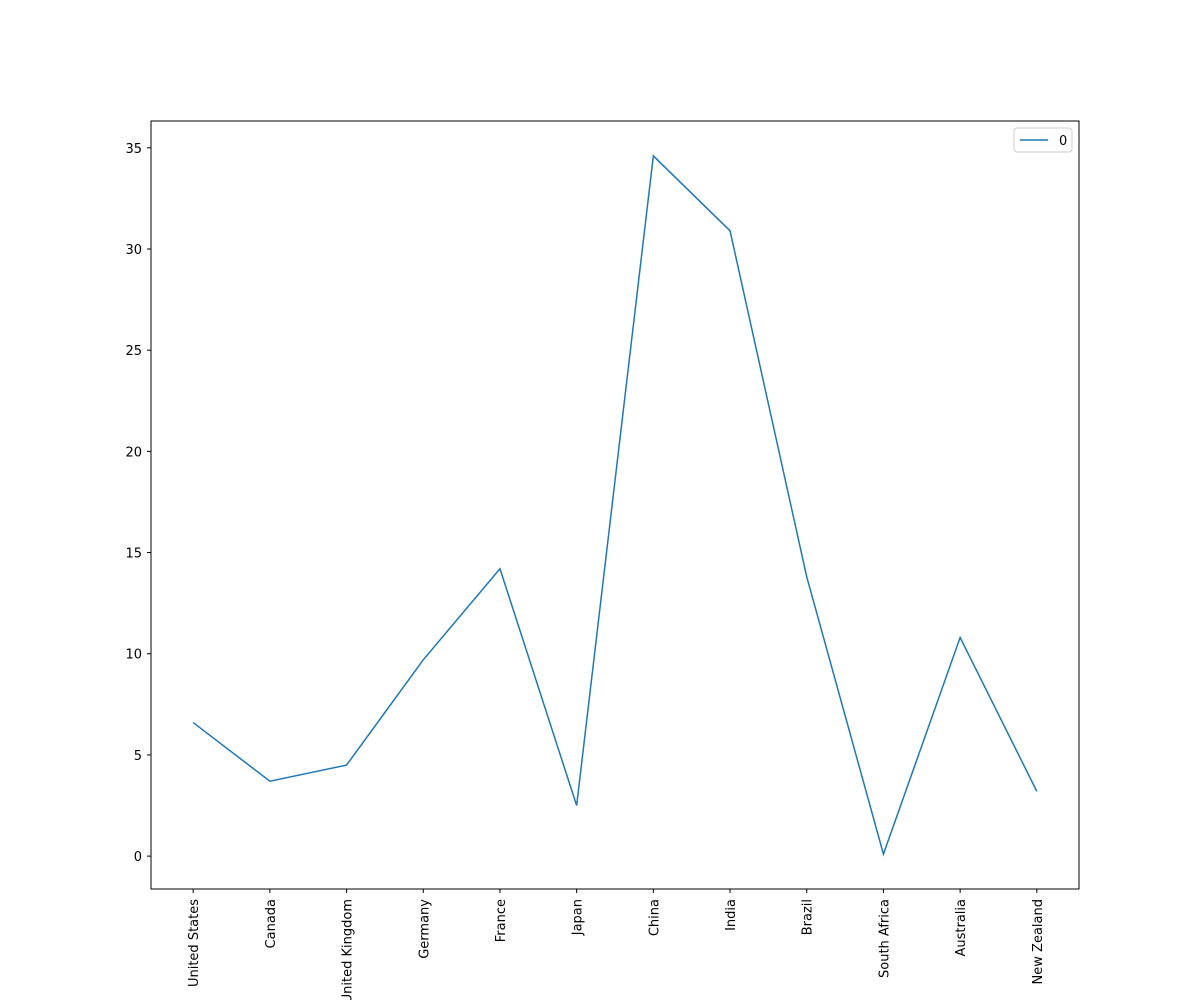 This screenshot has width=1200, height=1000. I want to click on x-tick-label: New Zealand, so click(1038, 941).